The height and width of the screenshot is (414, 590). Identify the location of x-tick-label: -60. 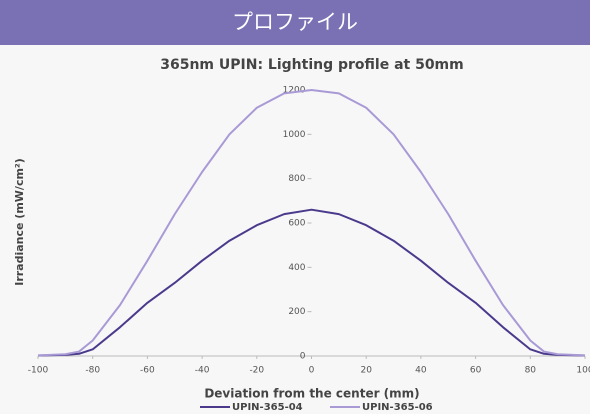
(147, 371).